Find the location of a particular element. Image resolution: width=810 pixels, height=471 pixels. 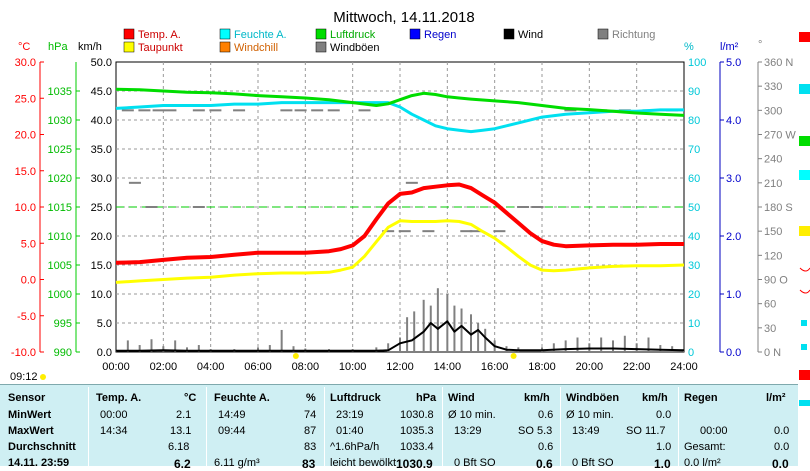

temp-avg-value: 6.18 is located at coordinates (179, 447).